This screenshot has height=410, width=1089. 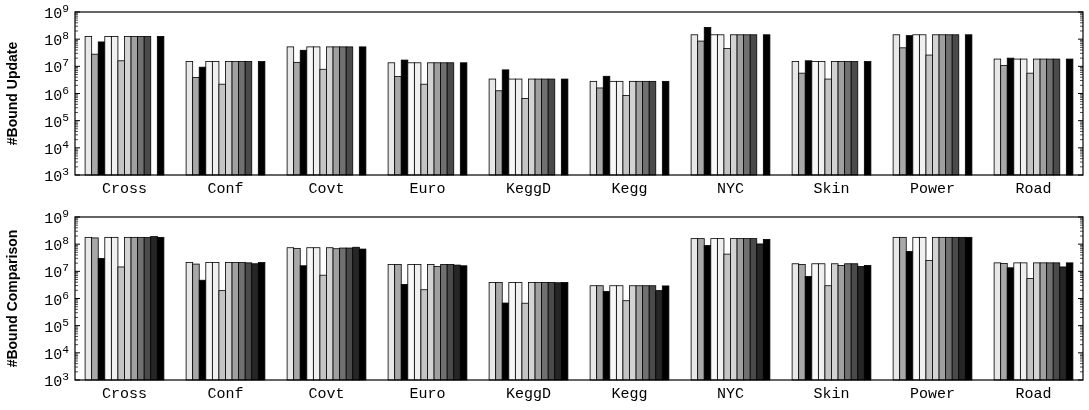 I want to click on y-axis-title: #Bound Update, so click(x=12, y=93).